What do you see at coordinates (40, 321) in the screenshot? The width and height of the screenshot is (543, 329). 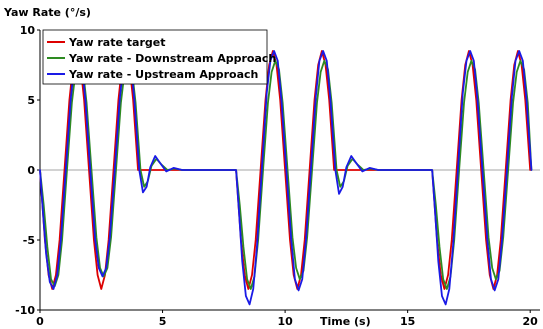 I see `x-tick-label: 0` at bounding box center [40, 321].